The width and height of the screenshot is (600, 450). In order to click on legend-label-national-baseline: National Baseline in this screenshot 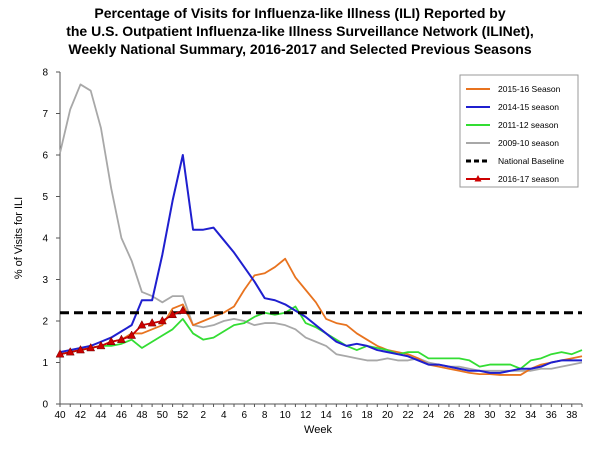, I will do `click(531, 161)`.